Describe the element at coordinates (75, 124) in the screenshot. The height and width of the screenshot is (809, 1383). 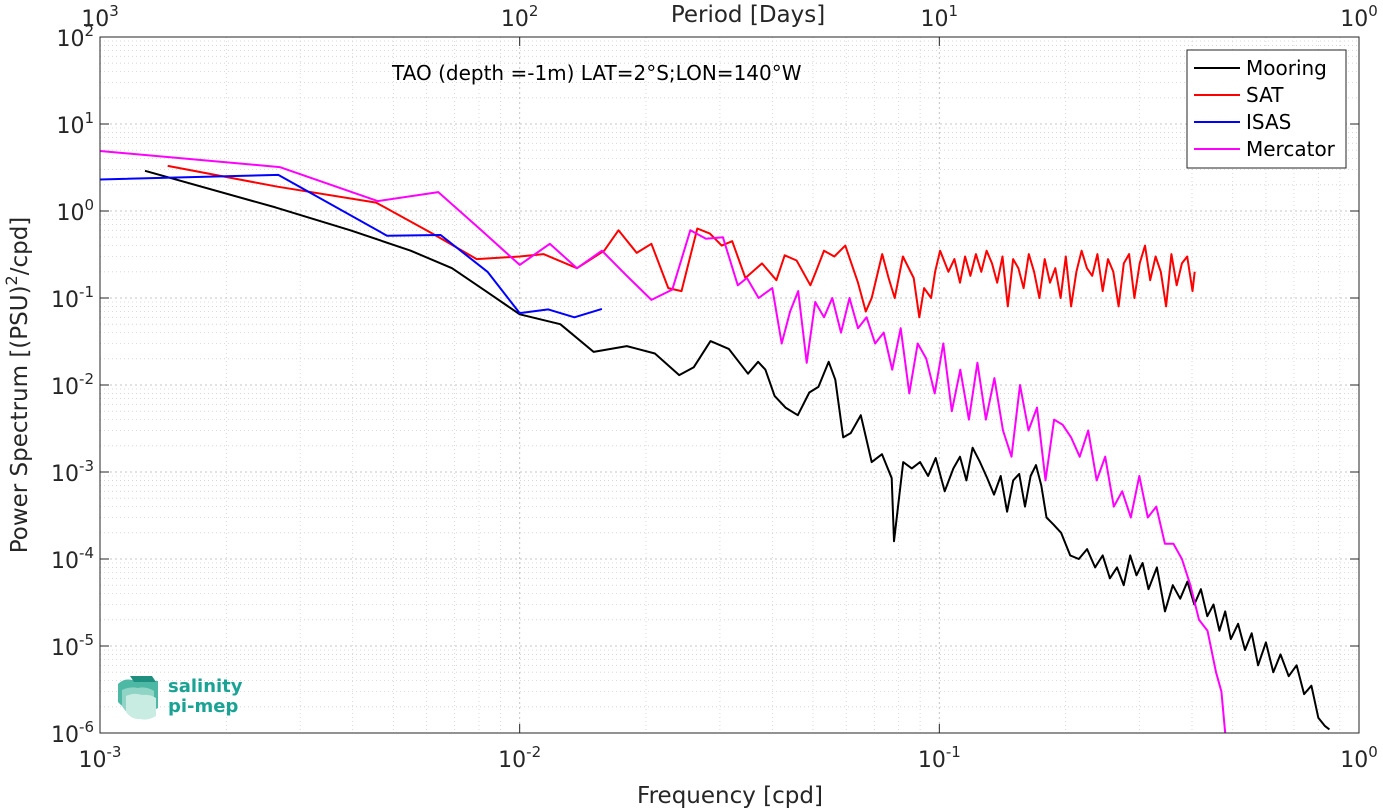
I see `y-tick-label: 10¹` at that location.